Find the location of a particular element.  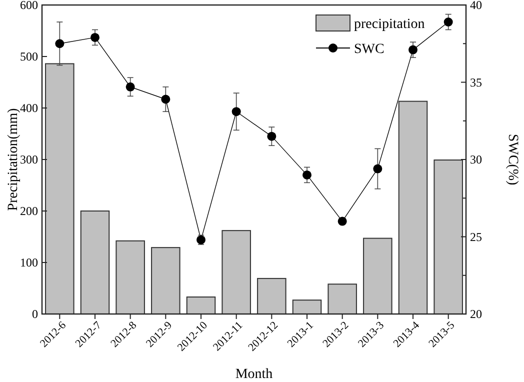

y-tick-label: 400 is located at coordinates (29, 108).